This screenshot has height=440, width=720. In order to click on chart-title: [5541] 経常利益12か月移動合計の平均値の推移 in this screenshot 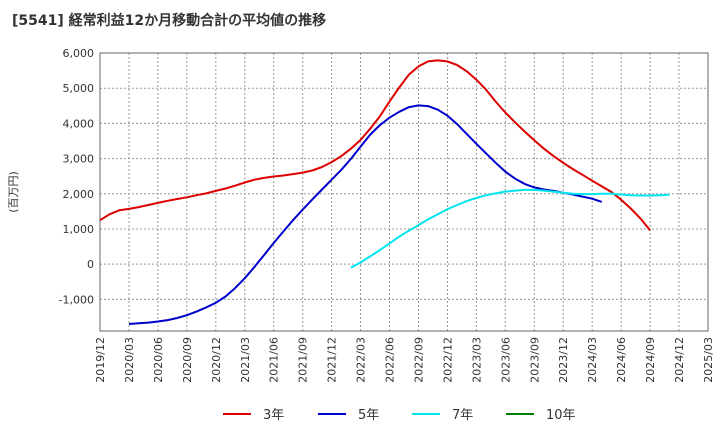, I will do `click(169, 21)`.